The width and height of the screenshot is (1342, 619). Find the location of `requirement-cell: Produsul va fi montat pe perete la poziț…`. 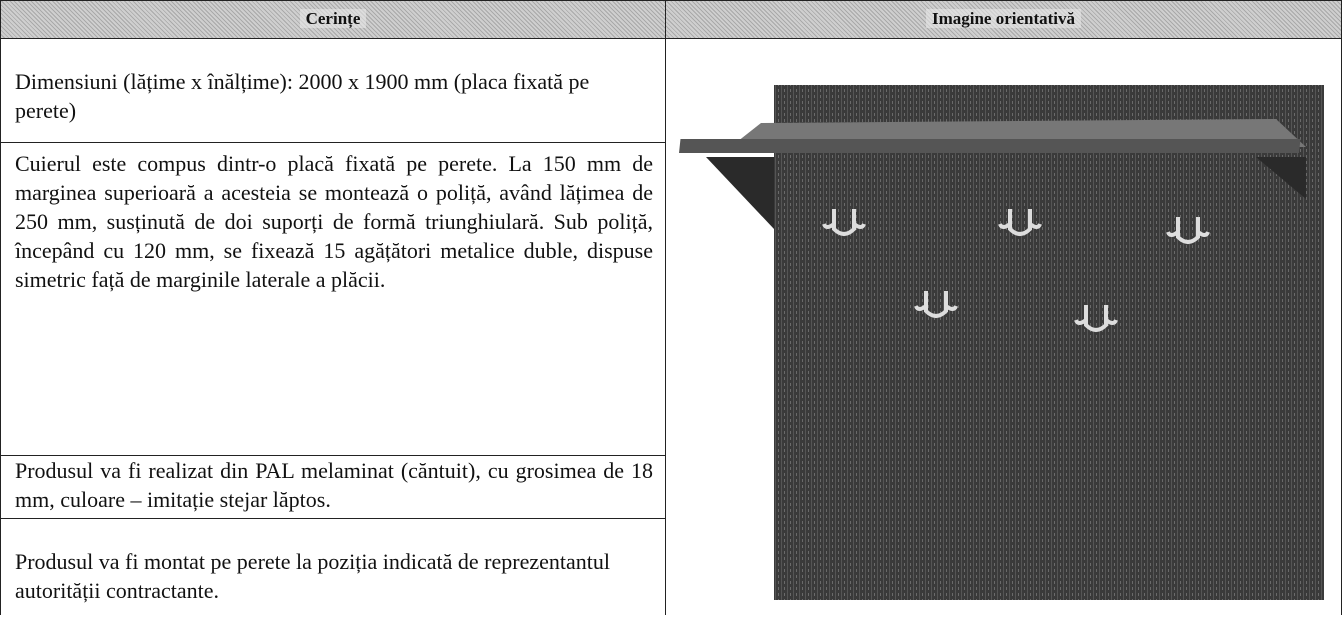

requirement-cell: Produsul va fi montat pe perete la poziț… is located at coordinates (333, 566).